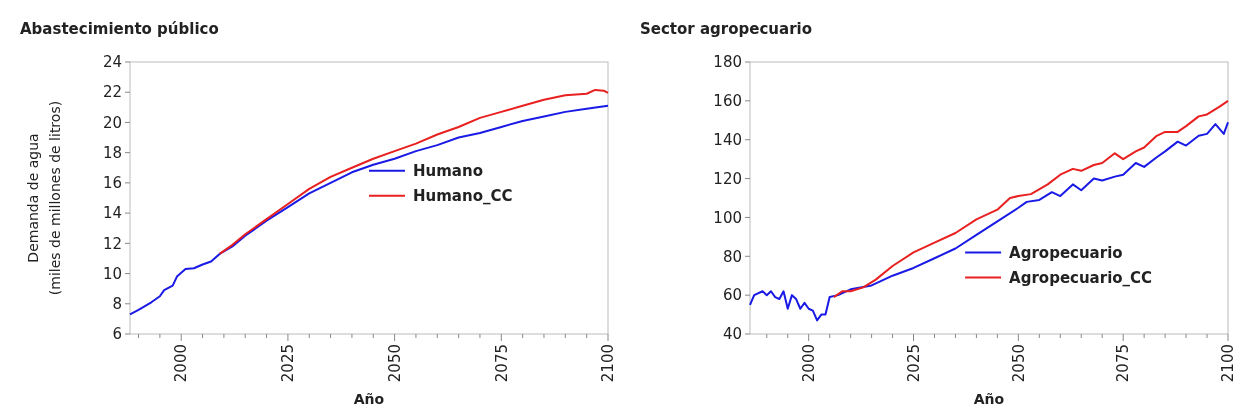 This screenshot has width=1260, height=418. I want to click on y-tick-label: 120, so click(727, 178).